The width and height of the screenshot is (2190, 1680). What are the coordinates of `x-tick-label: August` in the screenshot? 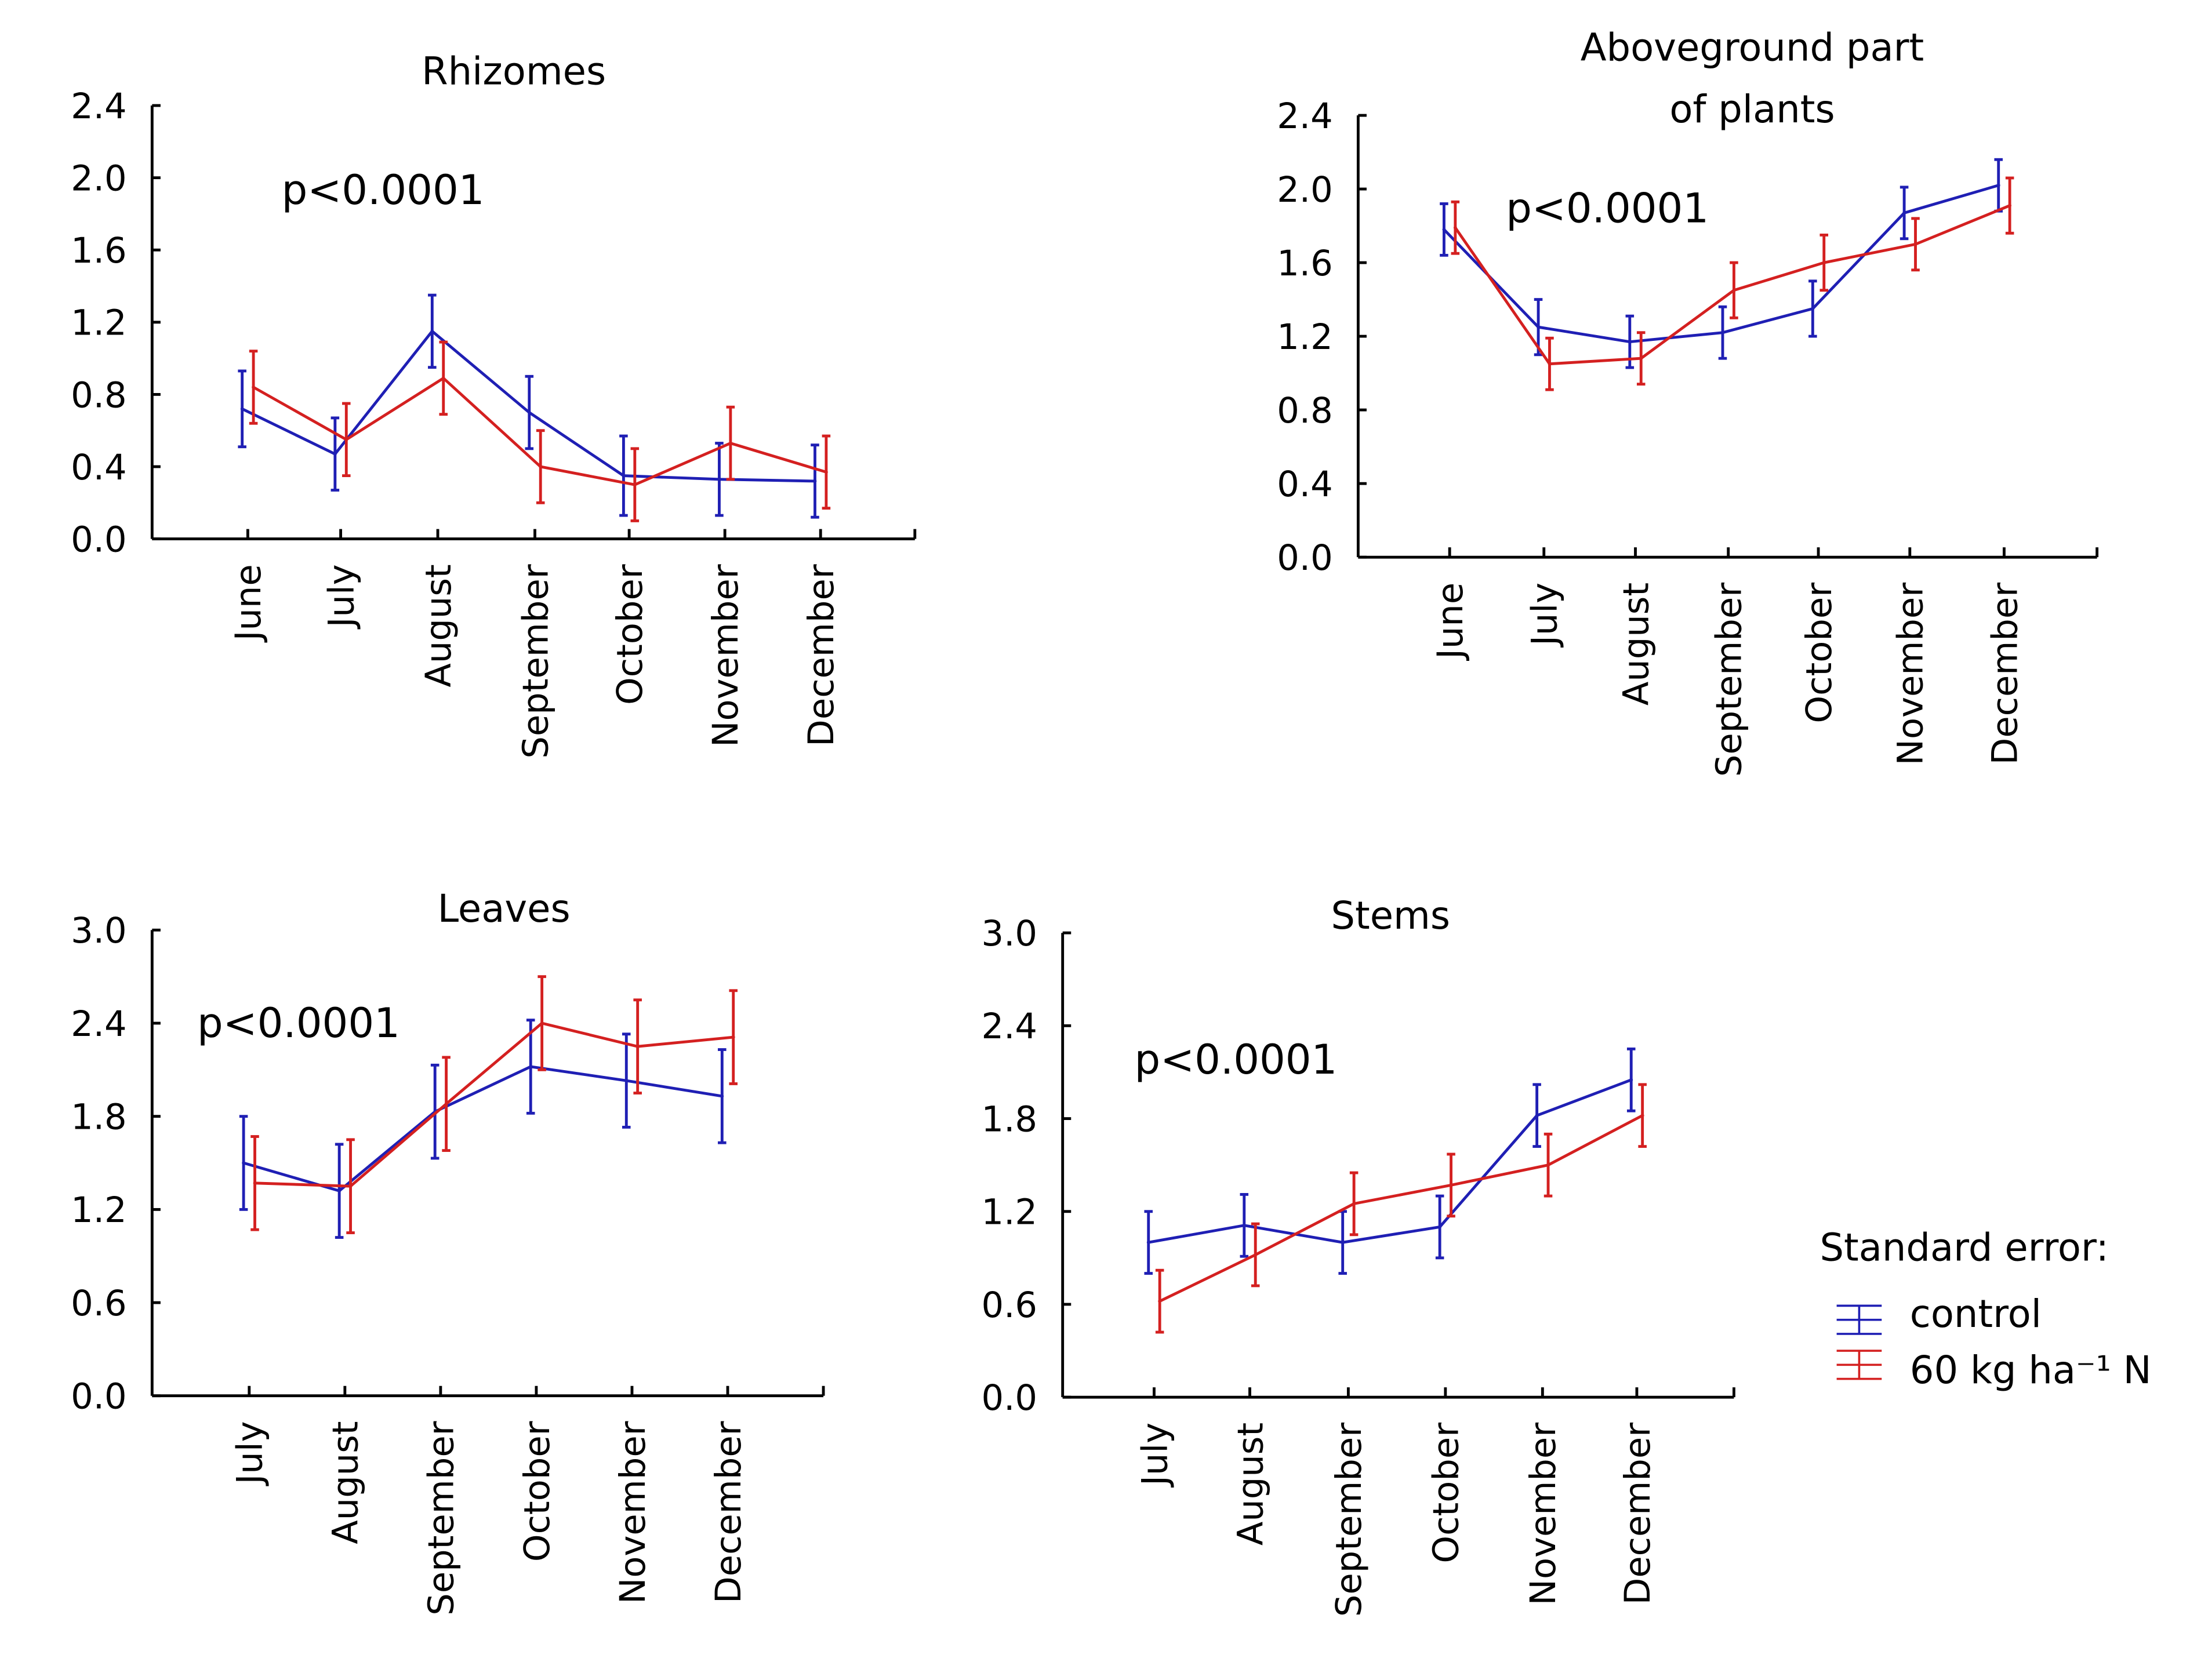 It's located at (439, 625).